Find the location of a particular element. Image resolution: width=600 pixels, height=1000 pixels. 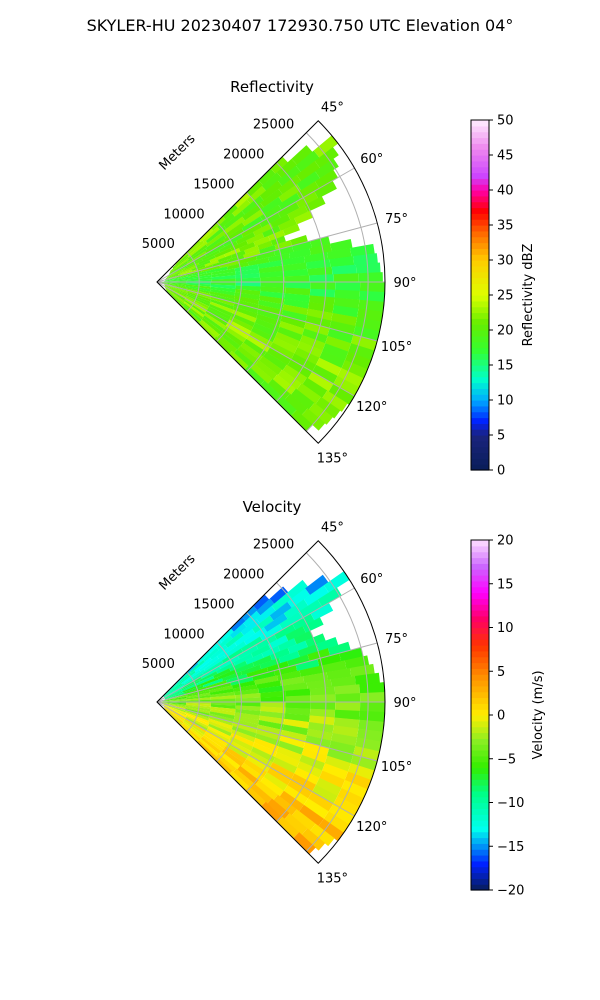

colorbar-tick-label: 20 is located at coordinates (505, 541).